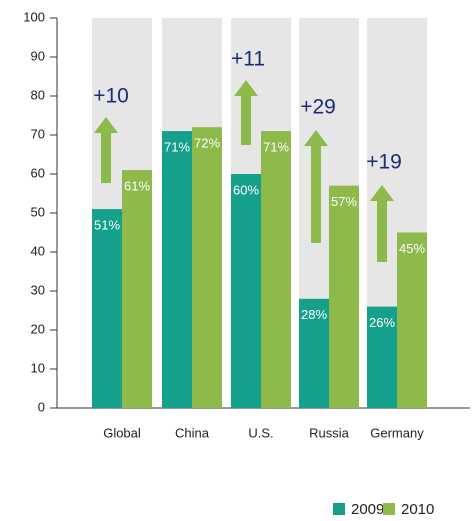 The width and height of the screenshot is (475, 521). I want to click on y-tick-label: 70, so click(38, 133).